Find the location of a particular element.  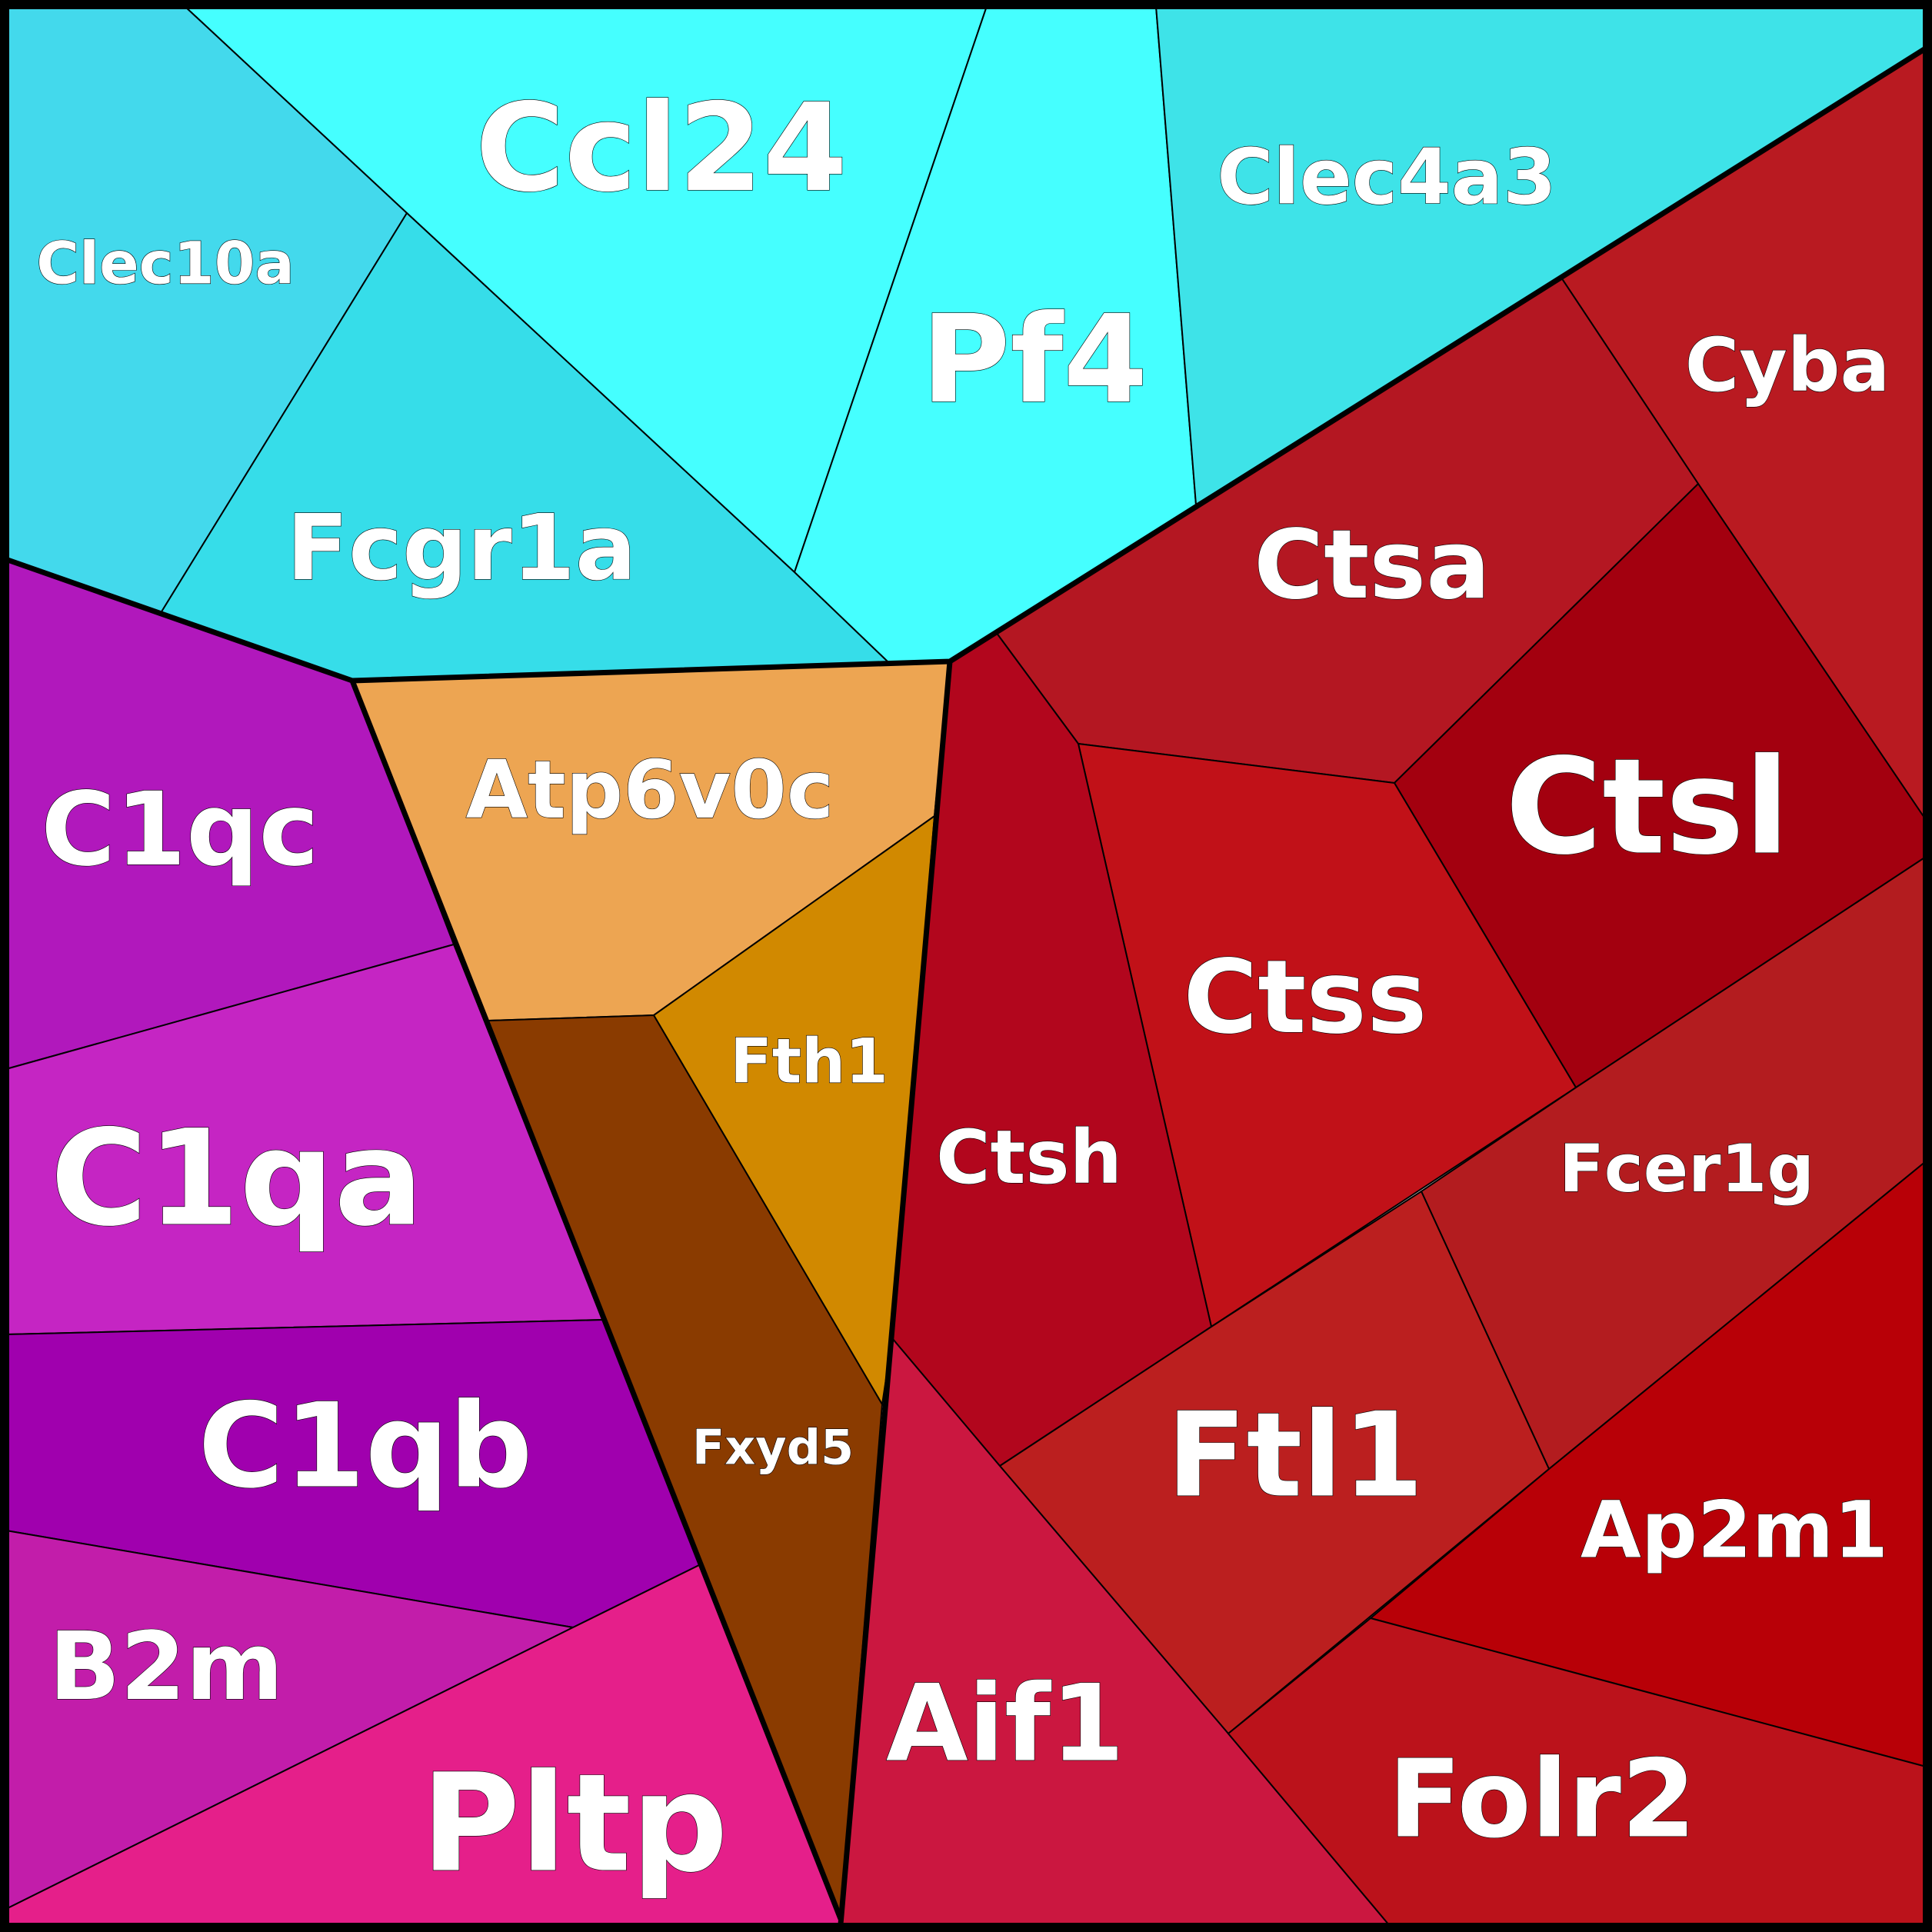

cell-label-aif1: Aif1 is located at coordinates (1005, 1724).